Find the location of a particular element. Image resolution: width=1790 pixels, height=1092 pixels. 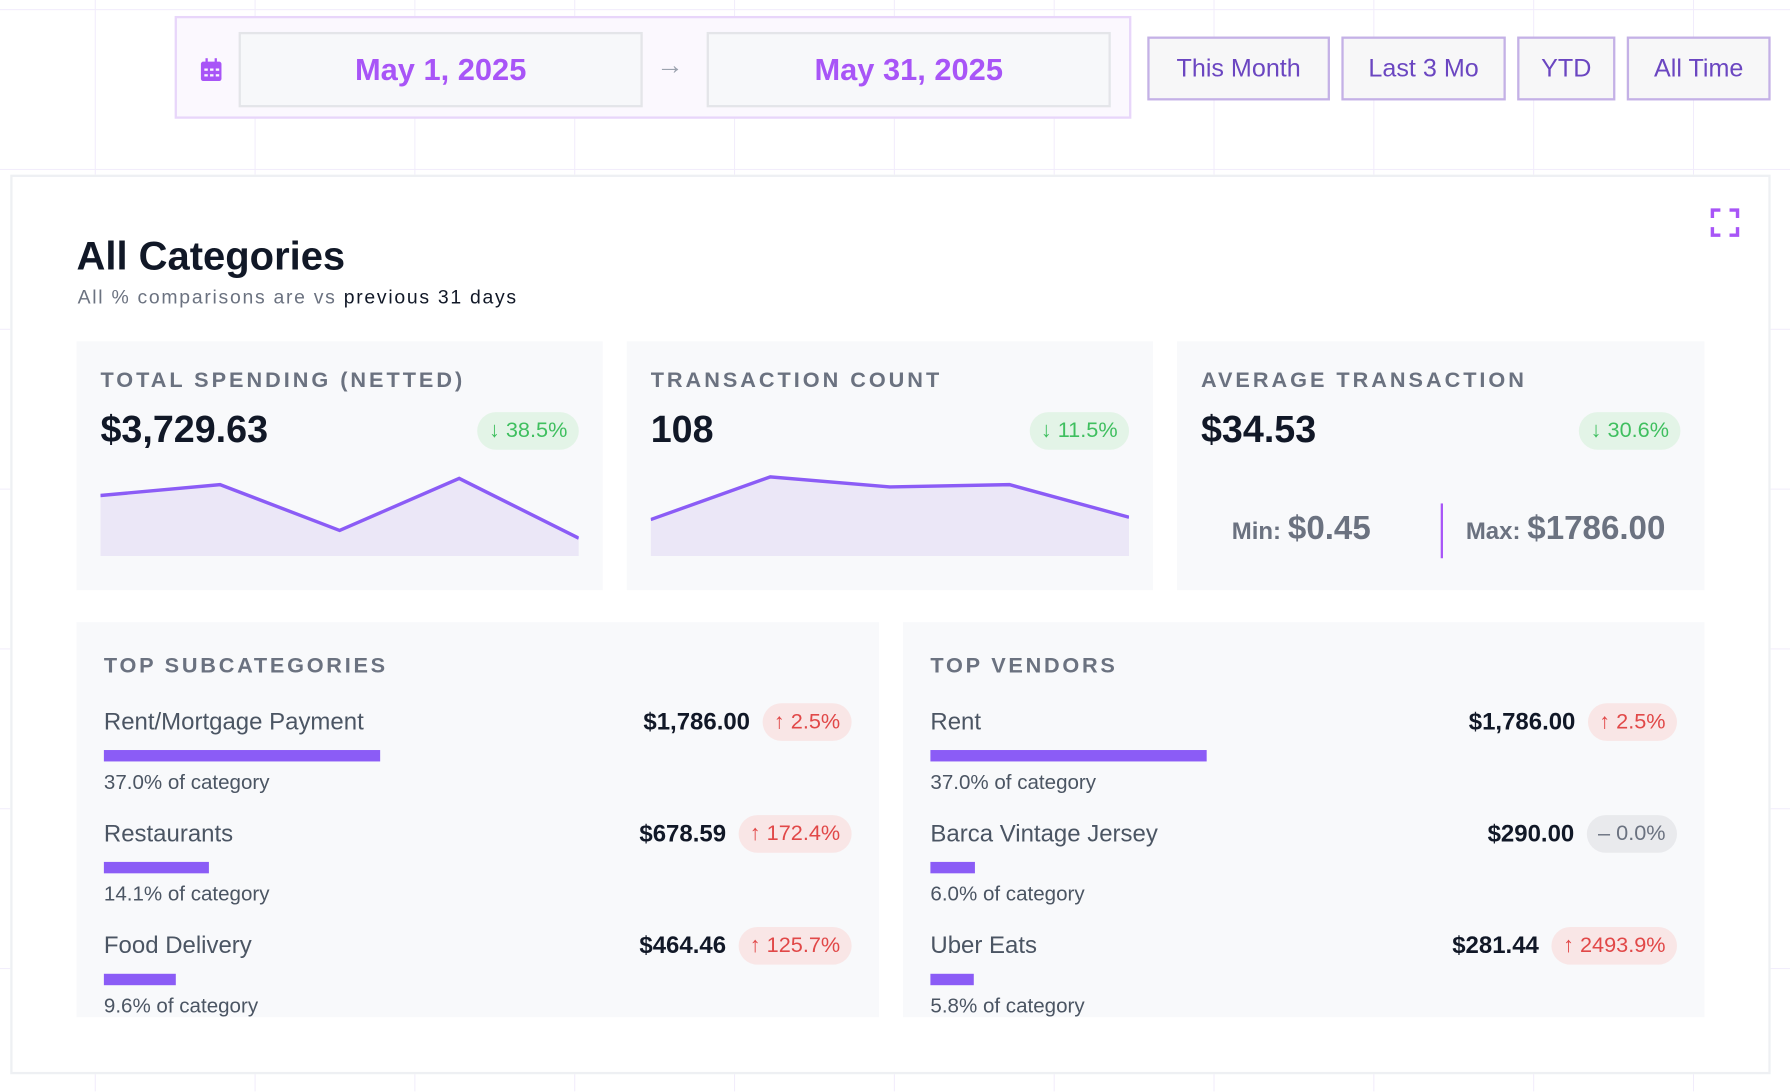

change-badge: ↑ 125.7% is located at coordinates (795, 945).